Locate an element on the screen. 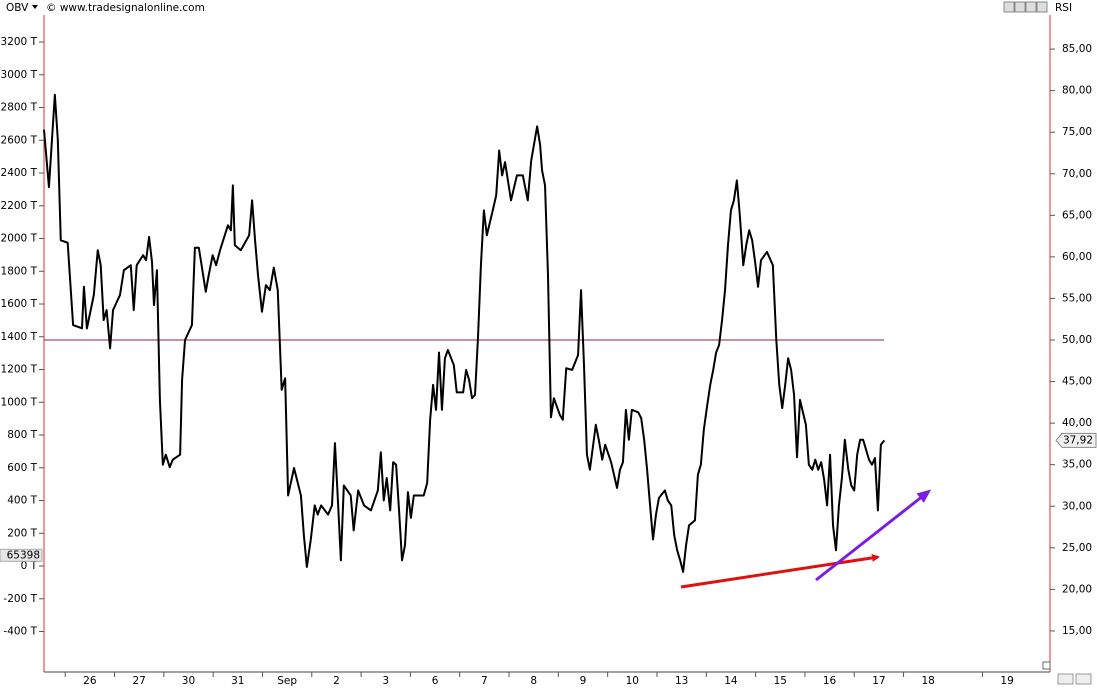 This screenshot has width=1097, height=689. window-buttons is located at coordinates (1025, 7).